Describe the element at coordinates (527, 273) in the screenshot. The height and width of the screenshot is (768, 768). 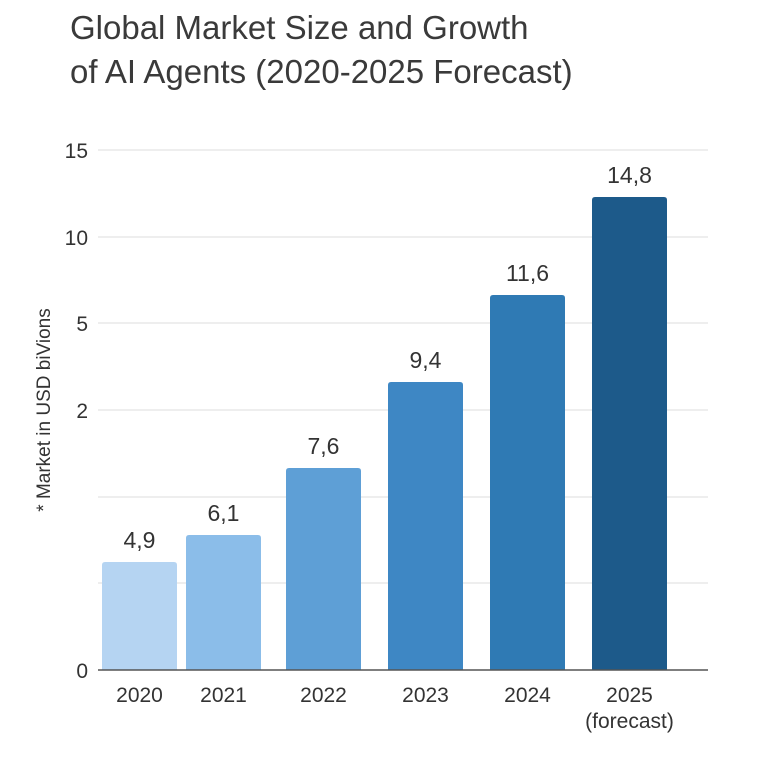
I see `data-label: 11,6` at that location.